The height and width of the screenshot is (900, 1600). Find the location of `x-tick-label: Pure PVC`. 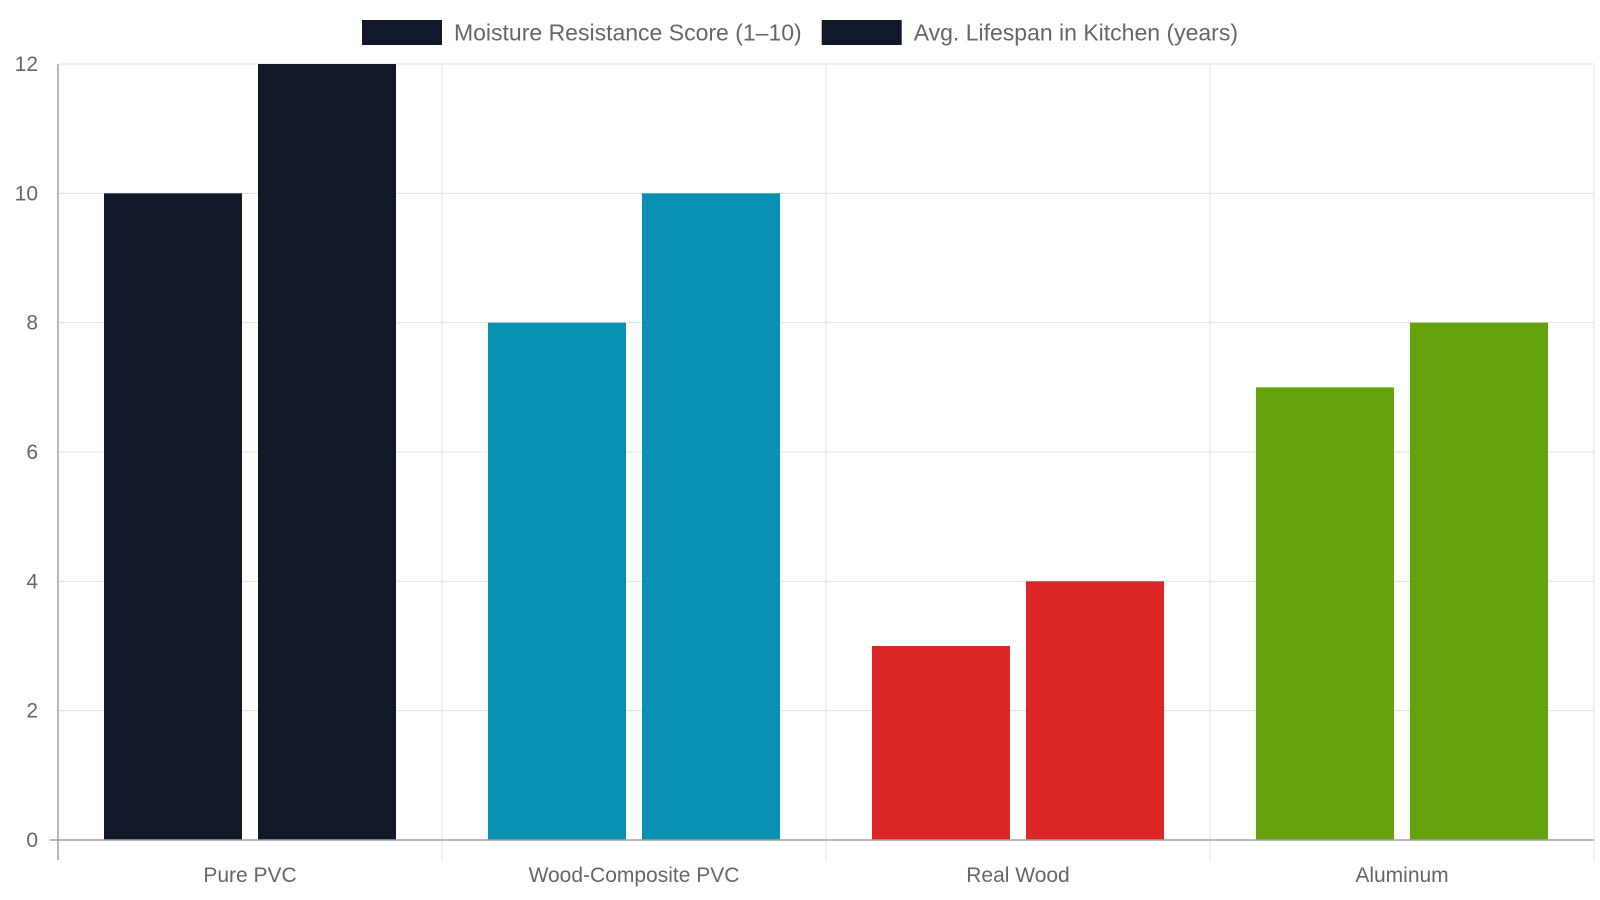

x-tick-label: Pure PVC is located at coordinates (249, 875).